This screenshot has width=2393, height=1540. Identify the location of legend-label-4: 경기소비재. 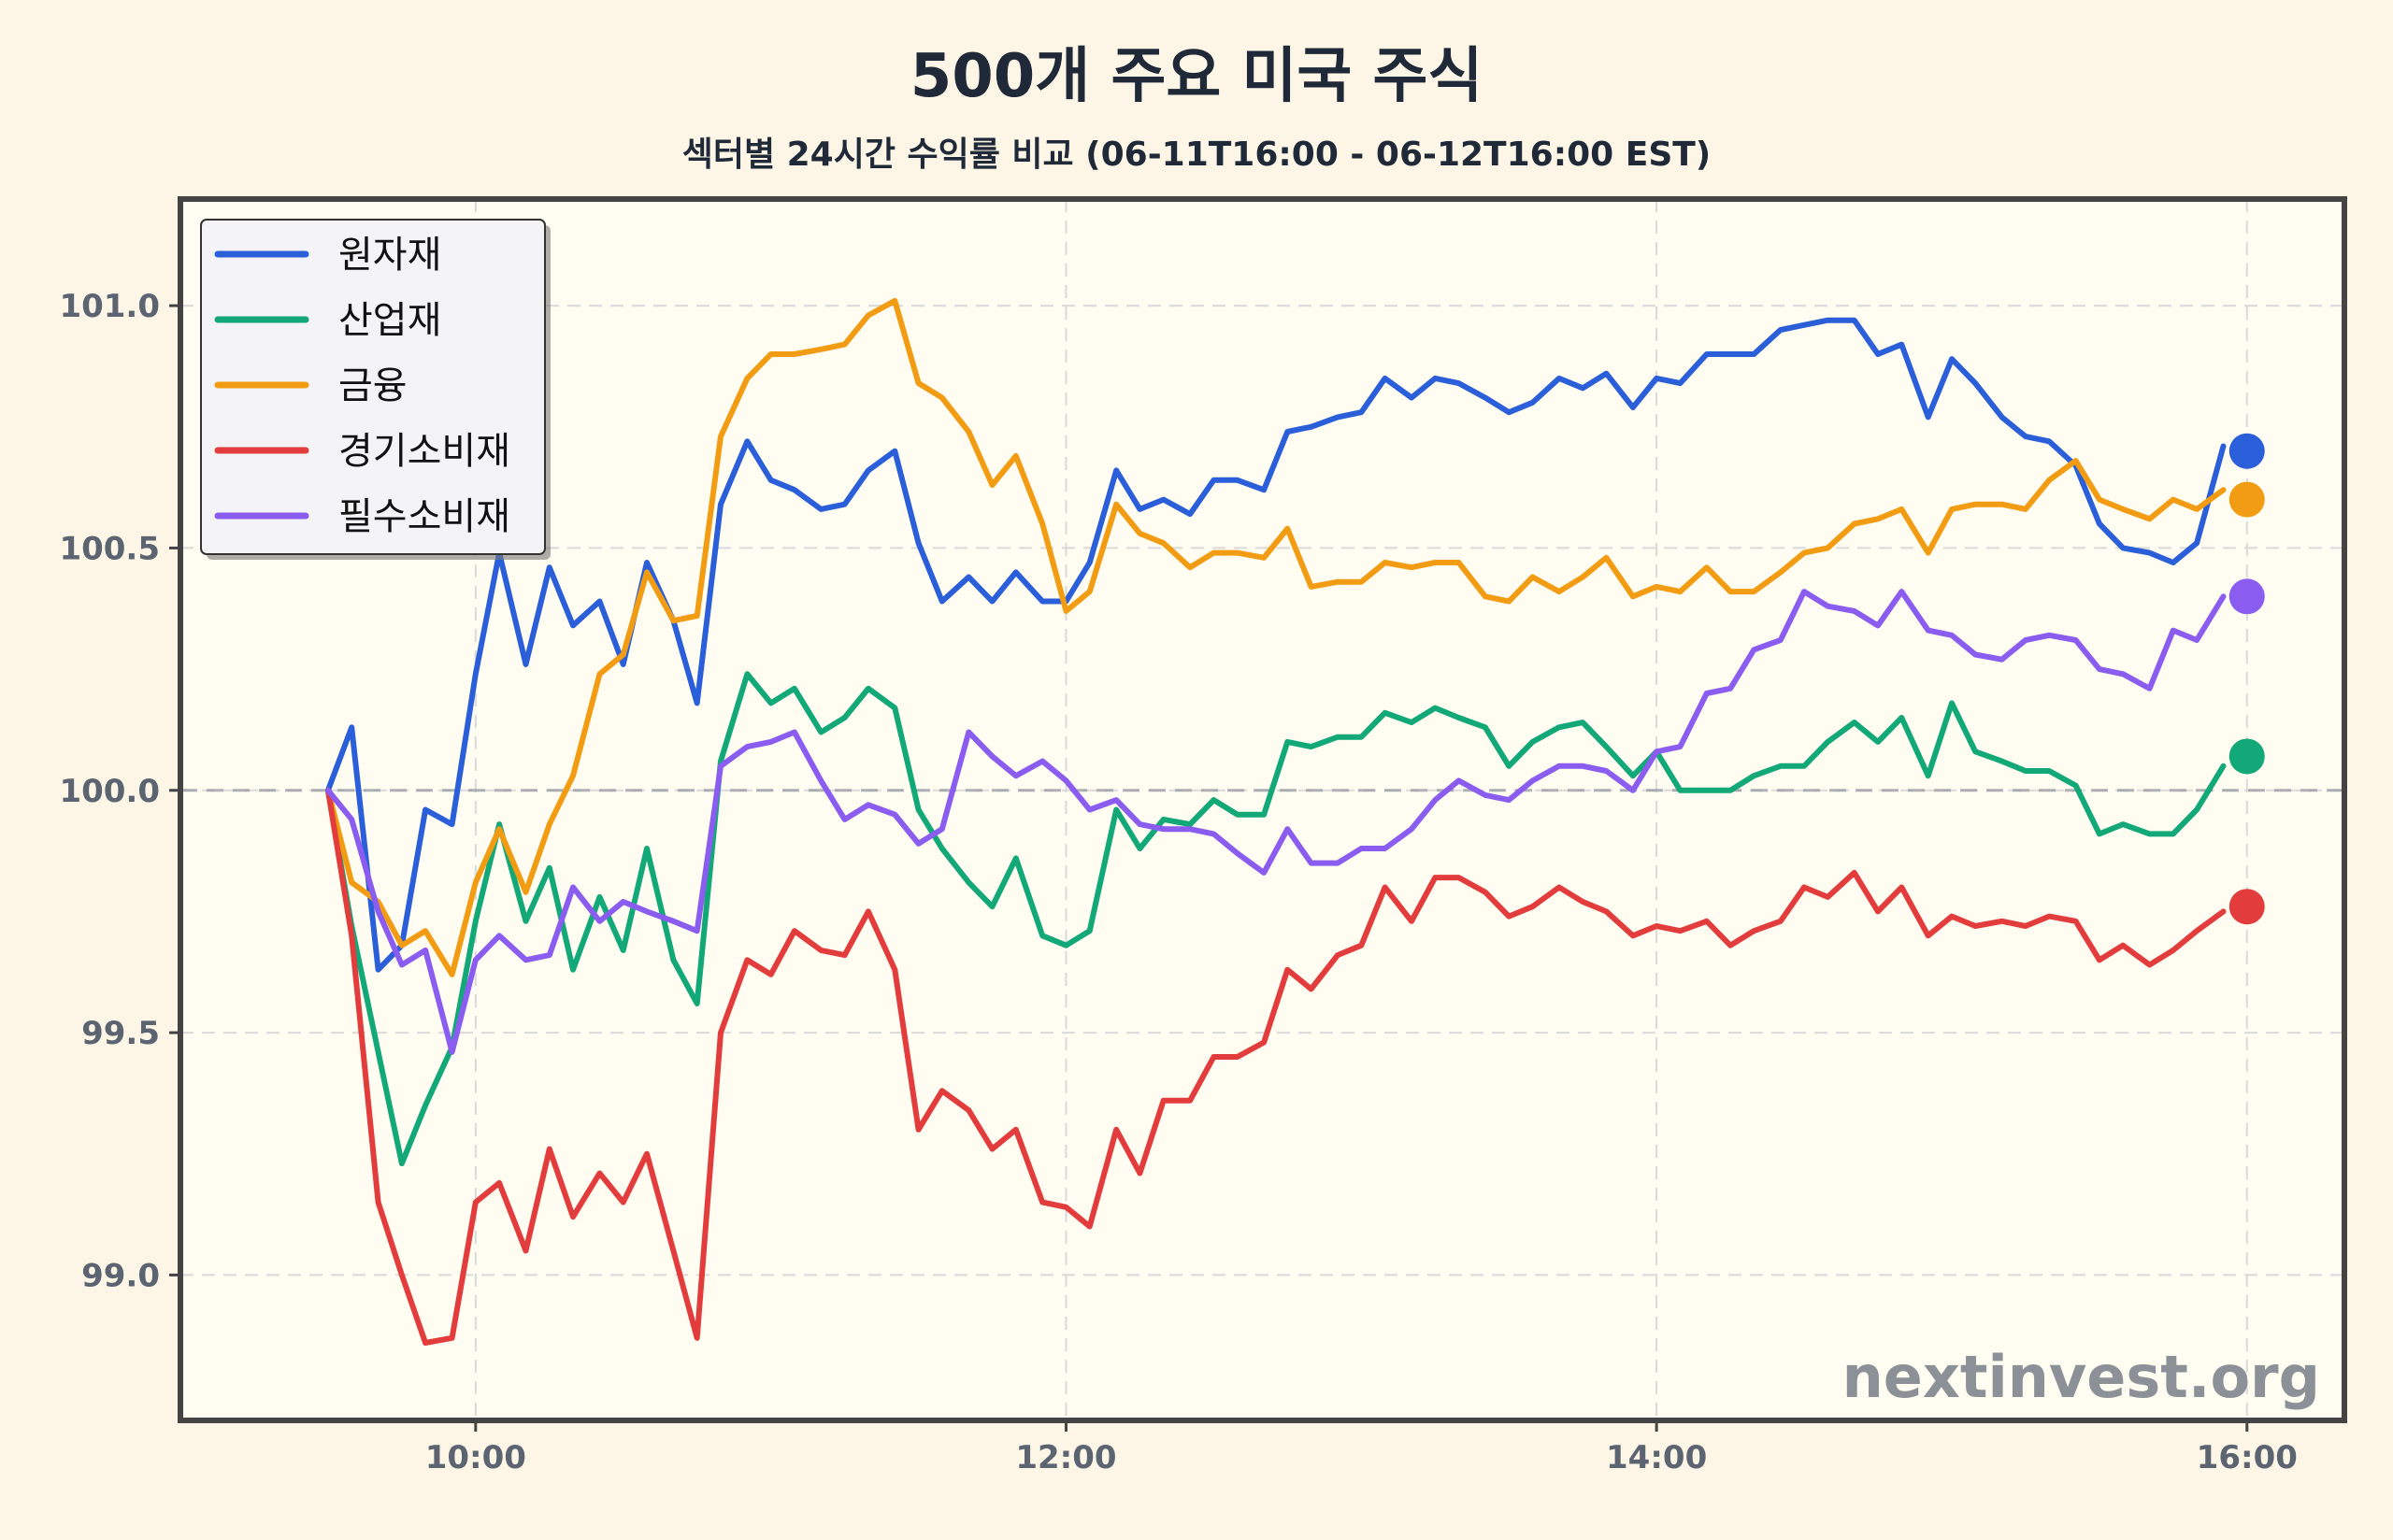
(424, 451).